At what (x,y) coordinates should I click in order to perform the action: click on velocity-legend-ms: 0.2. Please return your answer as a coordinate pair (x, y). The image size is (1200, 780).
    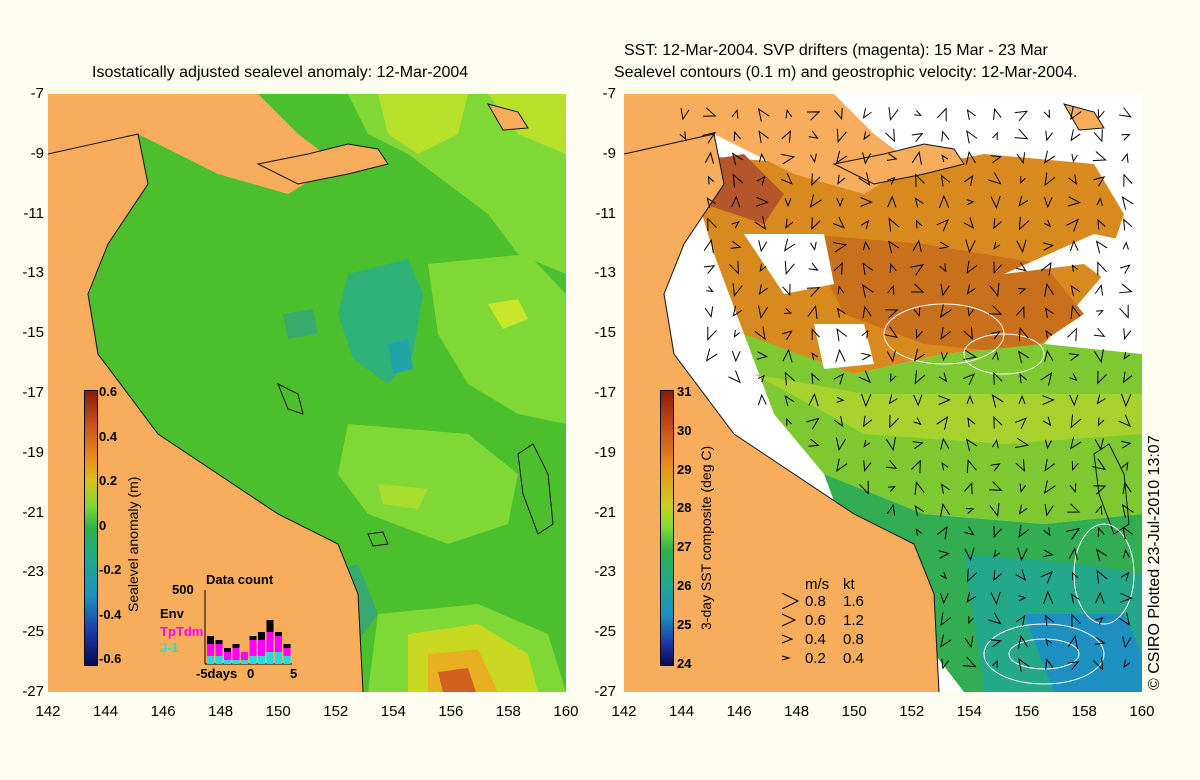
    Looking at the image, I should click on (815, 658).